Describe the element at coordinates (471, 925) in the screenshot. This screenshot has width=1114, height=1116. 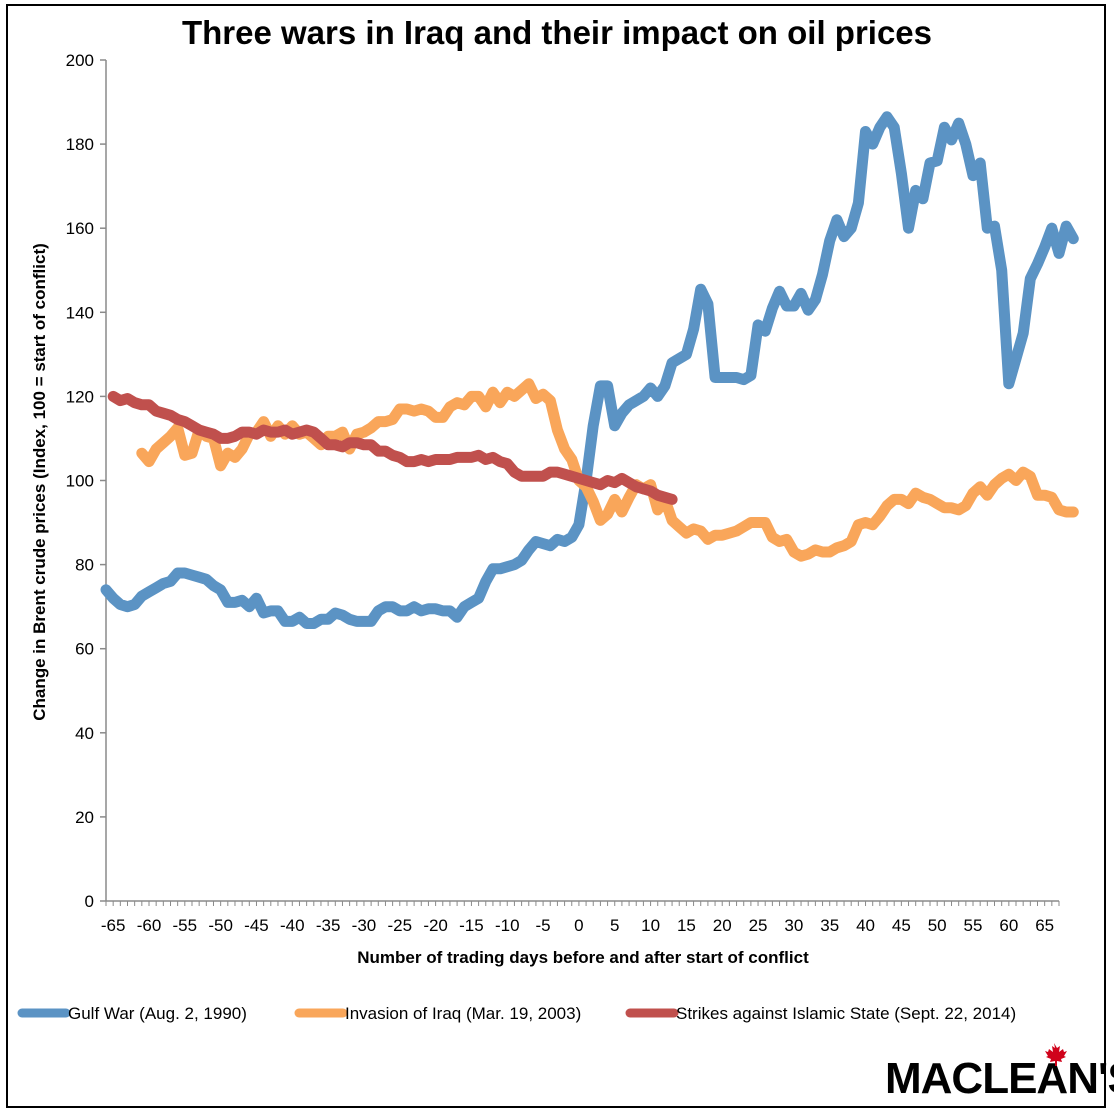
I see `x-tick-label: -15` at that location.